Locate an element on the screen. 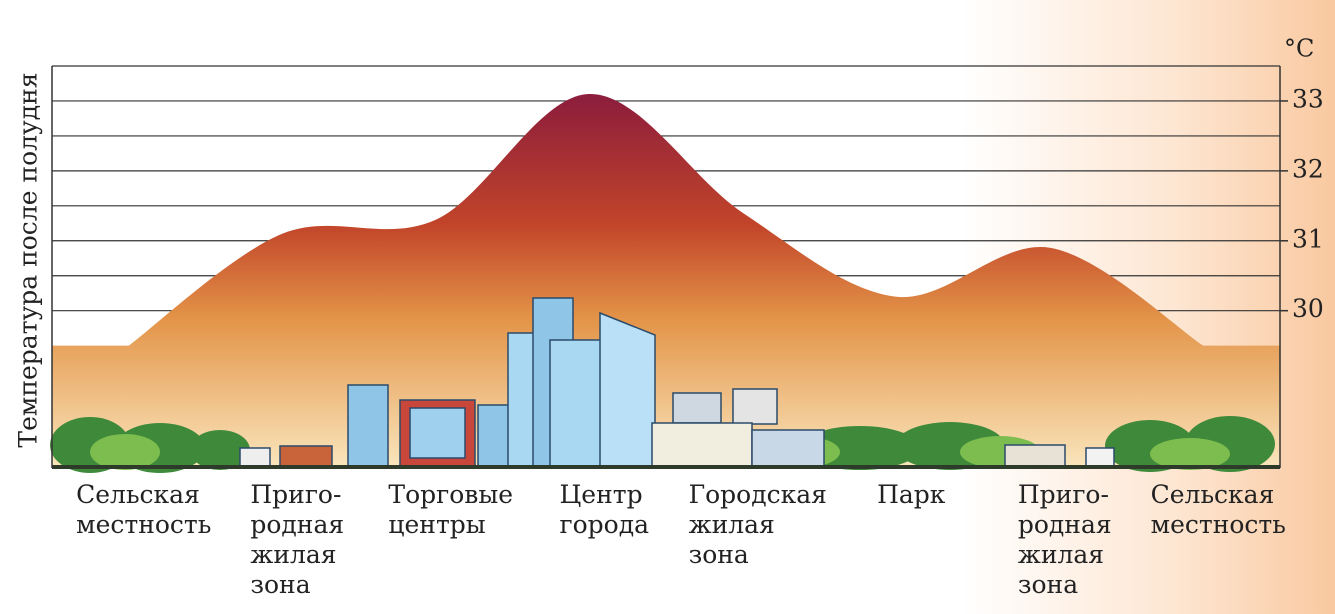 This screenshot has width=1335, height=614. category-label: Городская жилая зона is located at coordinates (757, 524).